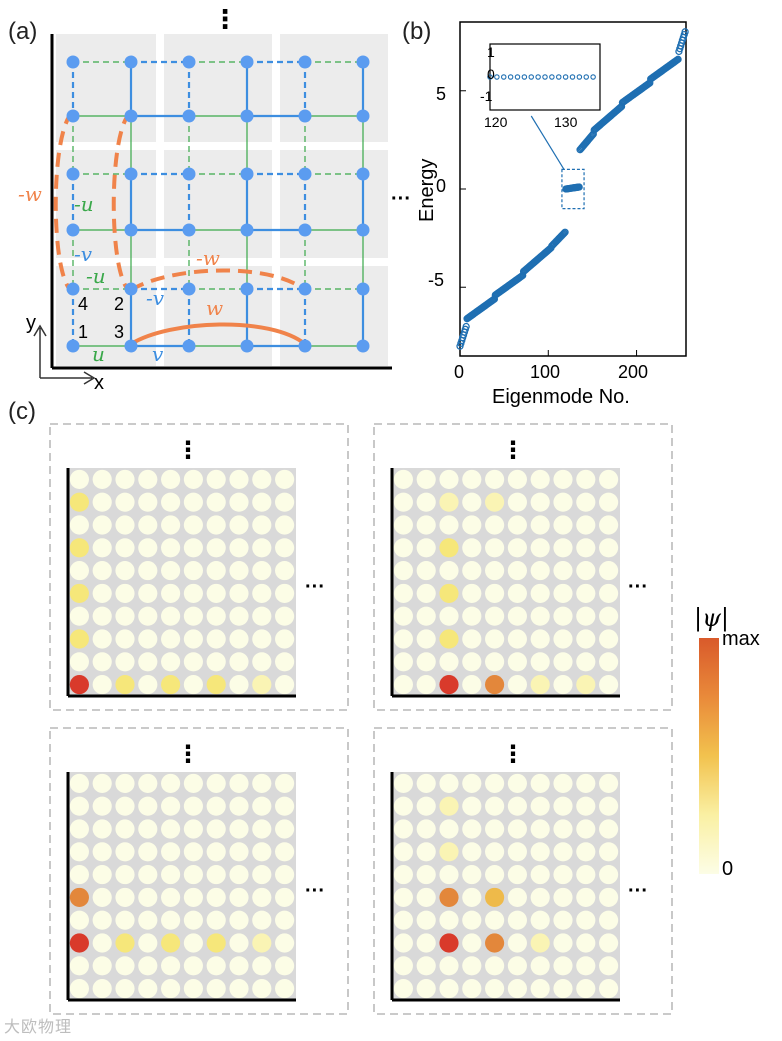 The image size is (782, 1041). Describe the element at coordinates (401, 199) in the screenshot. I see `lattice-ellipsis-right: ···` at that location.